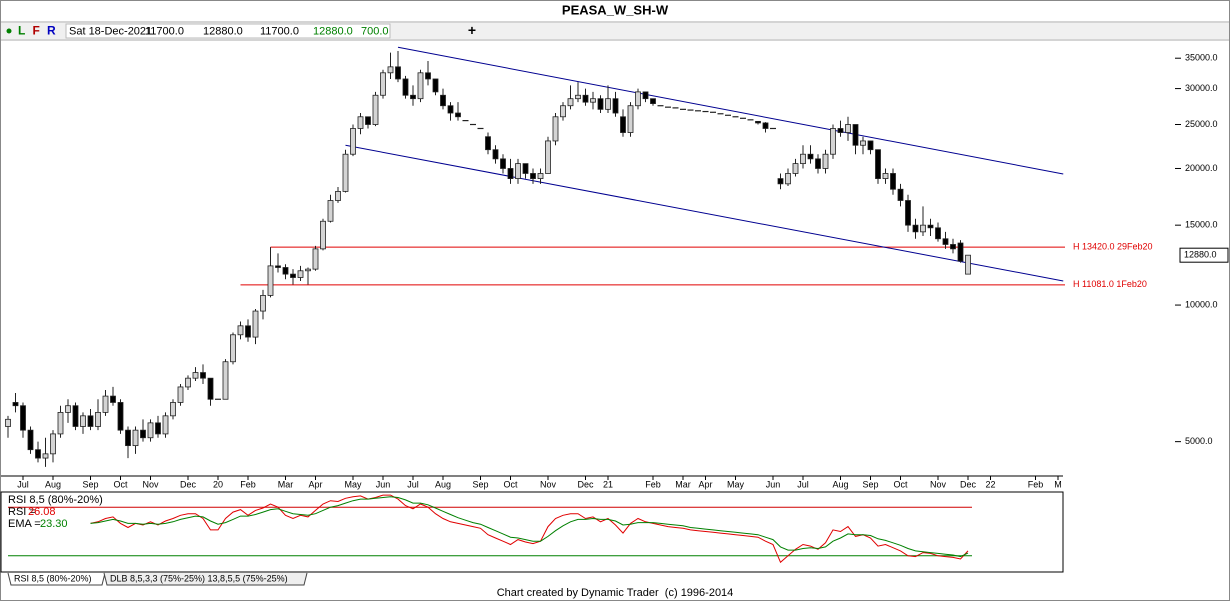 The image size is (1230, 601). I want to click on x-tick-label: Sep, so click(90, 484).